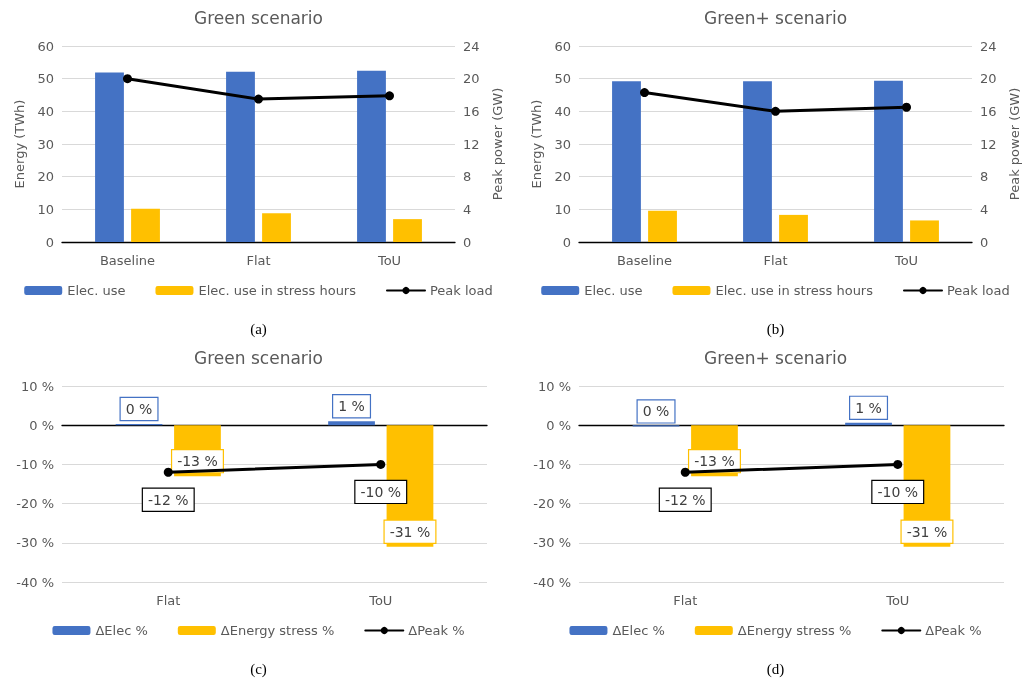 This screenshot has height=680, width=1035. What do you see at coordinates (258, 669) in the screenshot?
I see `text: (c)` at bounding box center [258, 669].